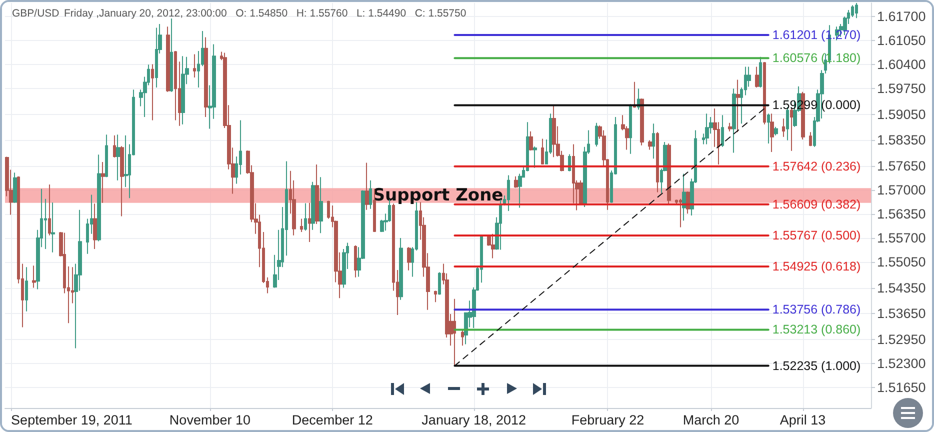 This screenshot has width=934, height=432. What do you see at coordinates (265, 14) in the screenshot?
I see `chart-subtitle: Friday ,January 20, 2012, 23:00:00 O: 1.54850 H: 1.55760 L: 1.54490 C: 1.55750` at bounding box center [265, 14].